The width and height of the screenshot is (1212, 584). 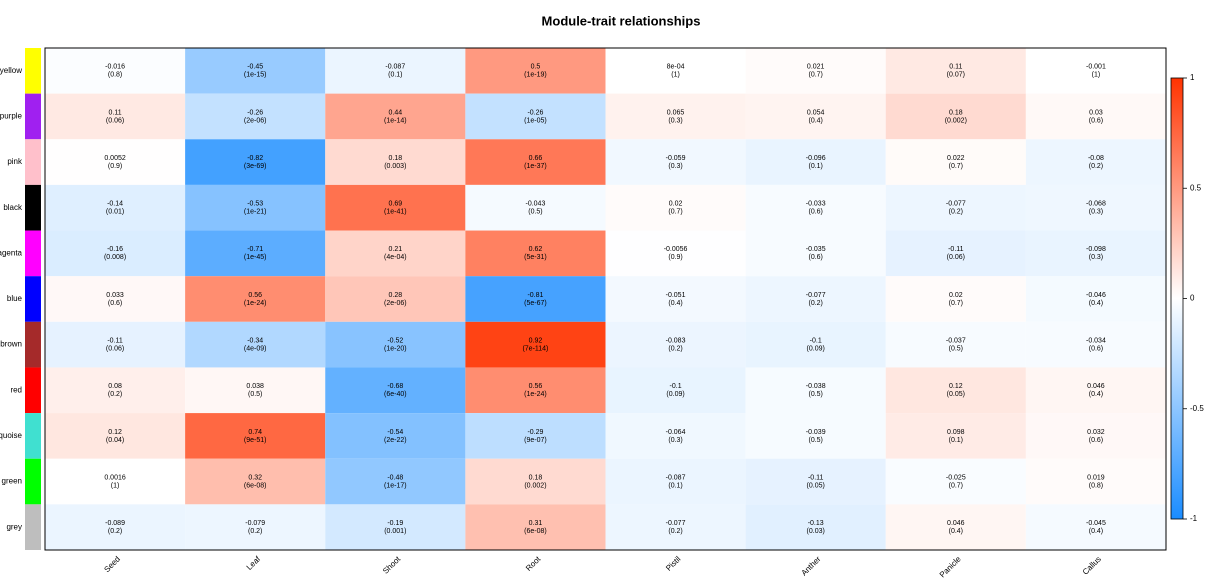 I want to click on colorbar, so click(x=1177, y=298).